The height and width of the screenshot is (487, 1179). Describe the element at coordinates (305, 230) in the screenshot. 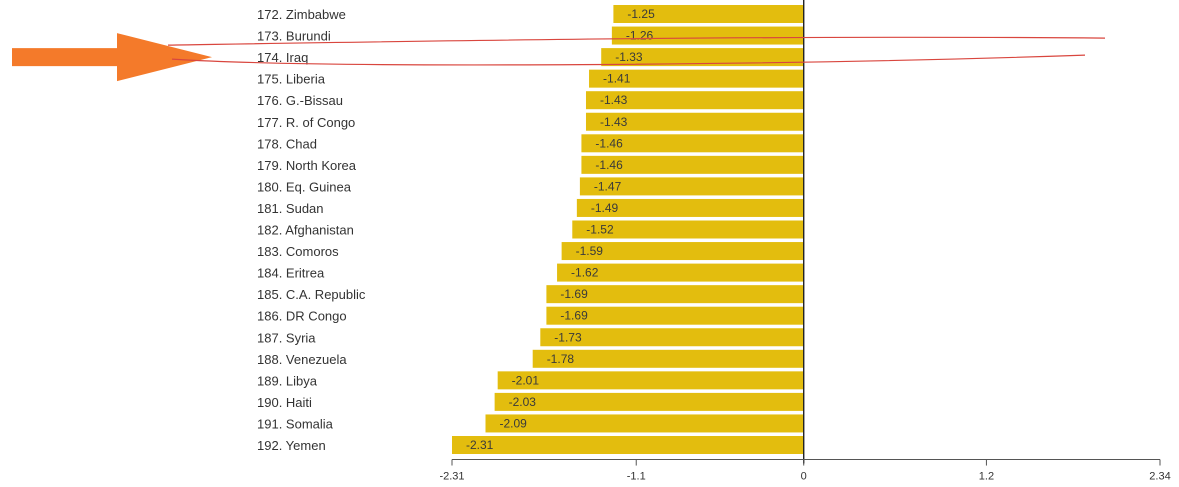

I see `category-label: 182. Afghanistan` at that location.